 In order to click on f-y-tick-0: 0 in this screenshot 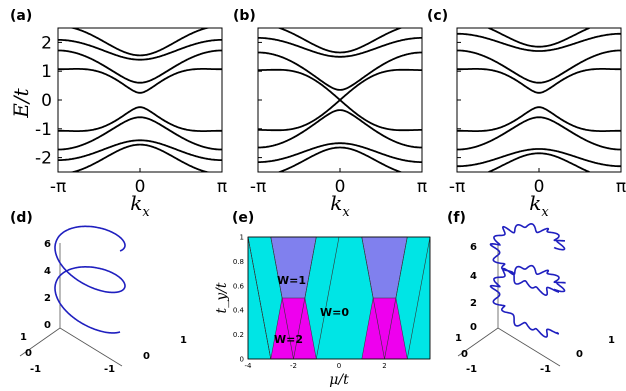, I will do `click(464, 354)`.